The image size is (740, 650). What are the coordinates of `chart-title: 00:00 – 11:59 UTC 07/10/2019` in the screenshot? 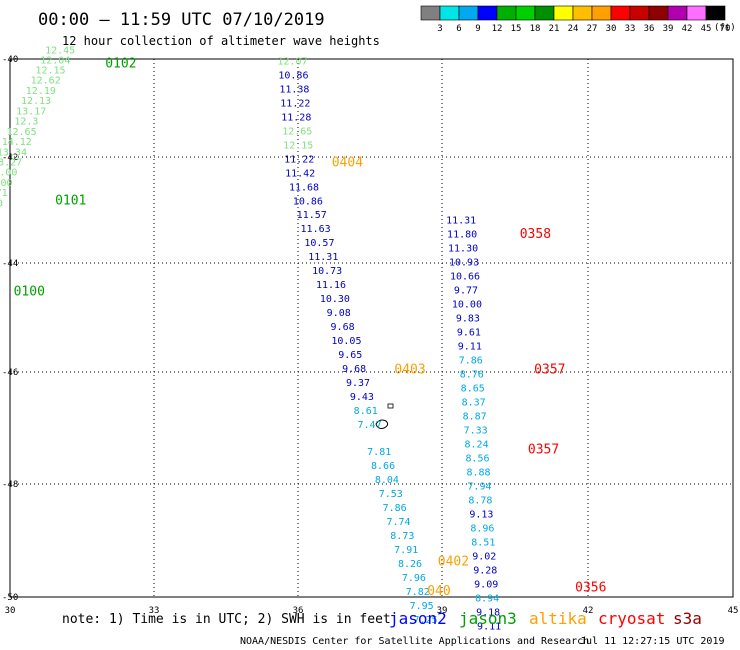 It's located at (181, 20).